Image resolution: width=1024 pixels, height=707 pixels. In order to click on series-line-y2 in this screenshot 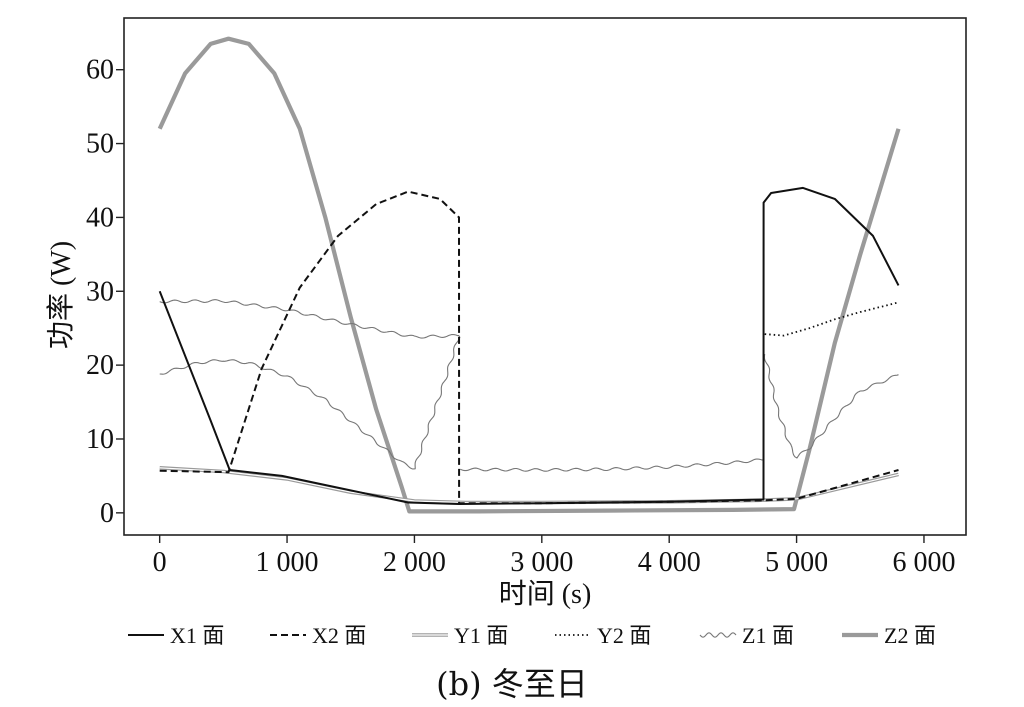, I will do `click(831, 319)`.